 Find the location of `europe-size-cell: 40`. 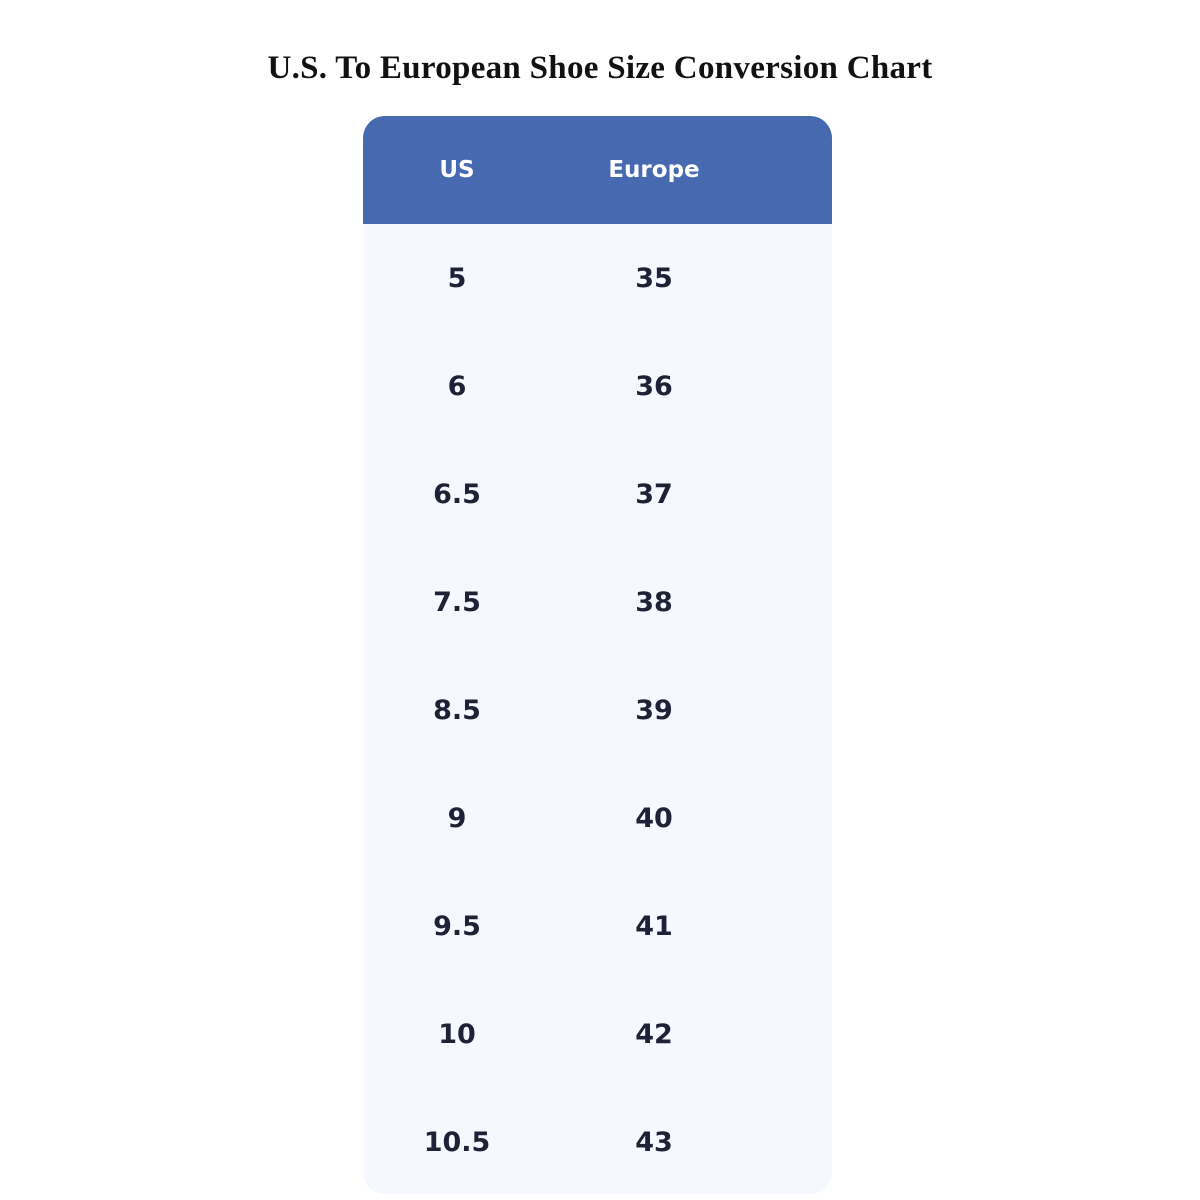

europe-size-cell: 40 is located at coordinates (654, 818).